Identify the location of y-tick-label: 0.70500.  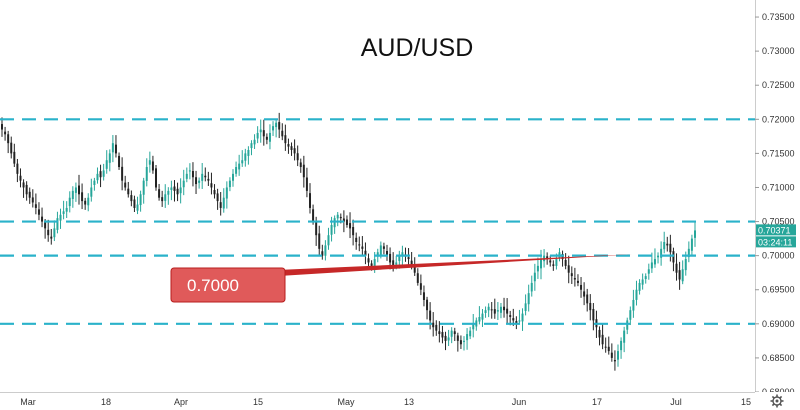
(778, 222).